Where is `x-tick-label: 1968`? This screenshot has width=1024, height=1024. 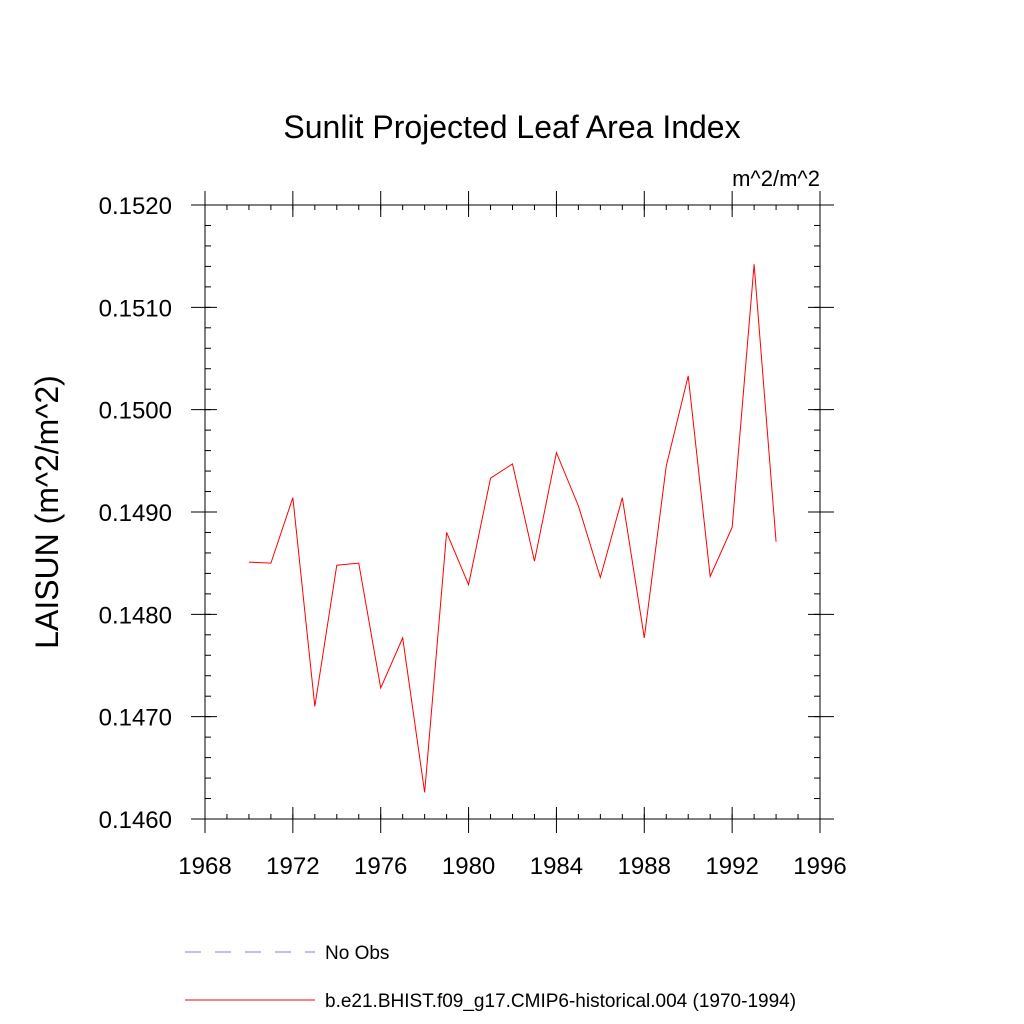 x-tick-label: 1968 is located at coordinates (204, 866).